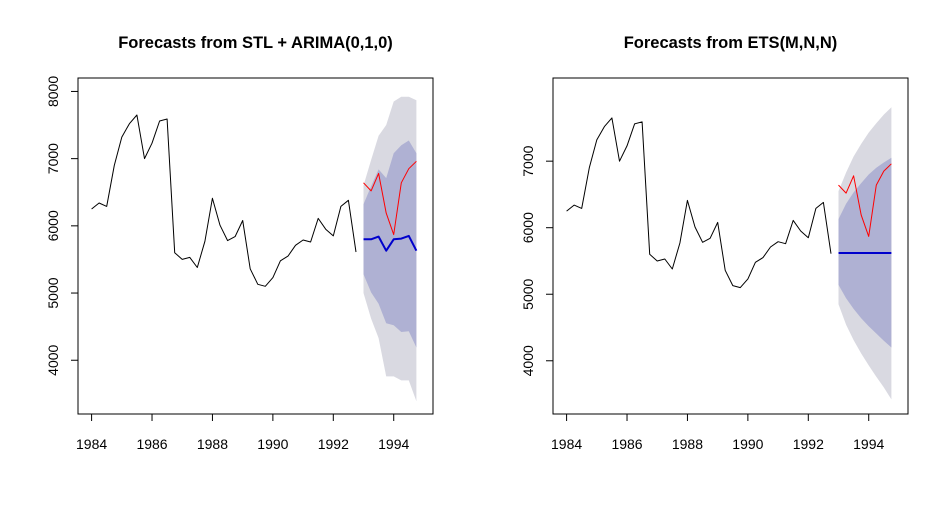  What do you see at coordinates (731, 43) in the screenshot?
I see `chart-title: Forecasts from ETS(M,N,N)` at bounding box center [731, 43].